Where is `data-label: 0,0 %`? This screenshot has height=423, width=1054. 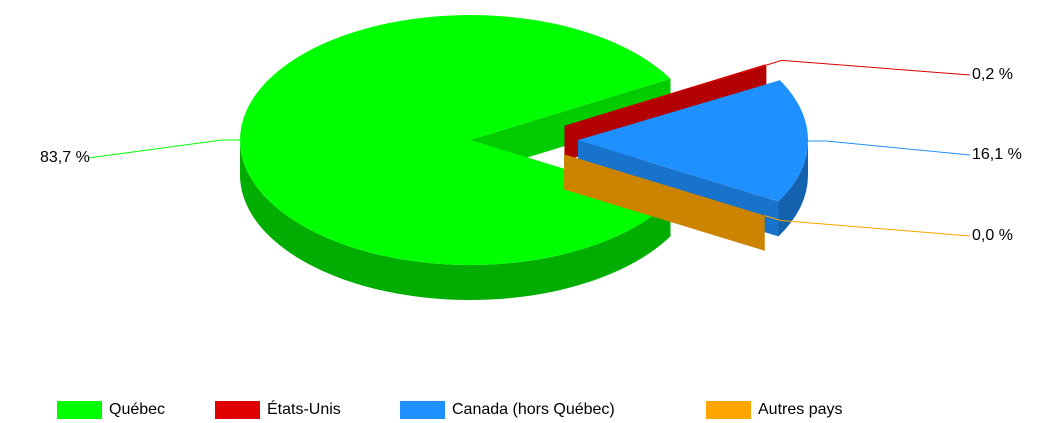 data-label: 0,0 % is located at coordinates (992, 235).